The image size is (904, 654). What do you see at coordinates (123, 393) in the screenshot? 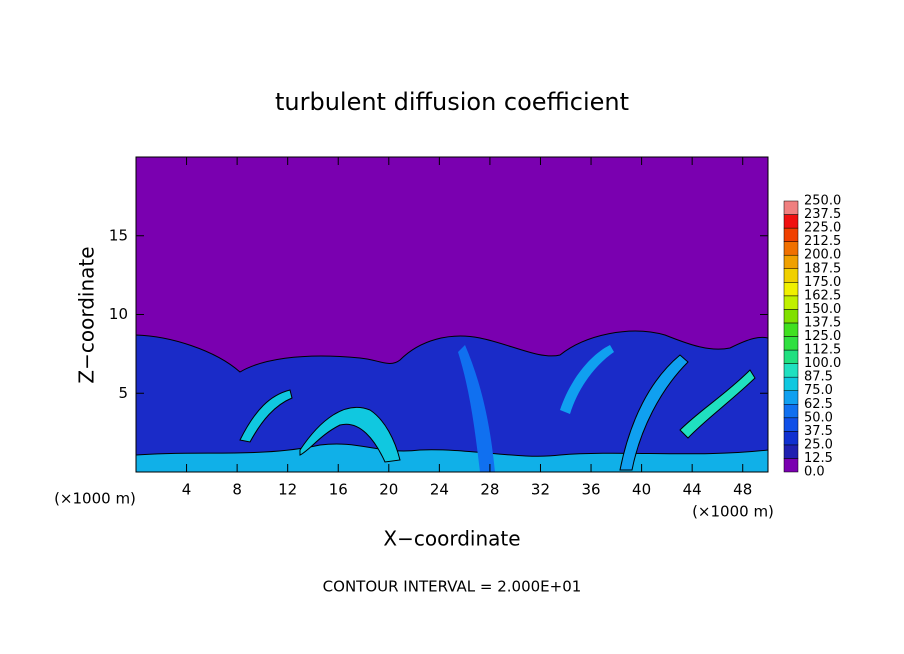
I see `y-tick-label: 5` at bounding box center [123, 393].